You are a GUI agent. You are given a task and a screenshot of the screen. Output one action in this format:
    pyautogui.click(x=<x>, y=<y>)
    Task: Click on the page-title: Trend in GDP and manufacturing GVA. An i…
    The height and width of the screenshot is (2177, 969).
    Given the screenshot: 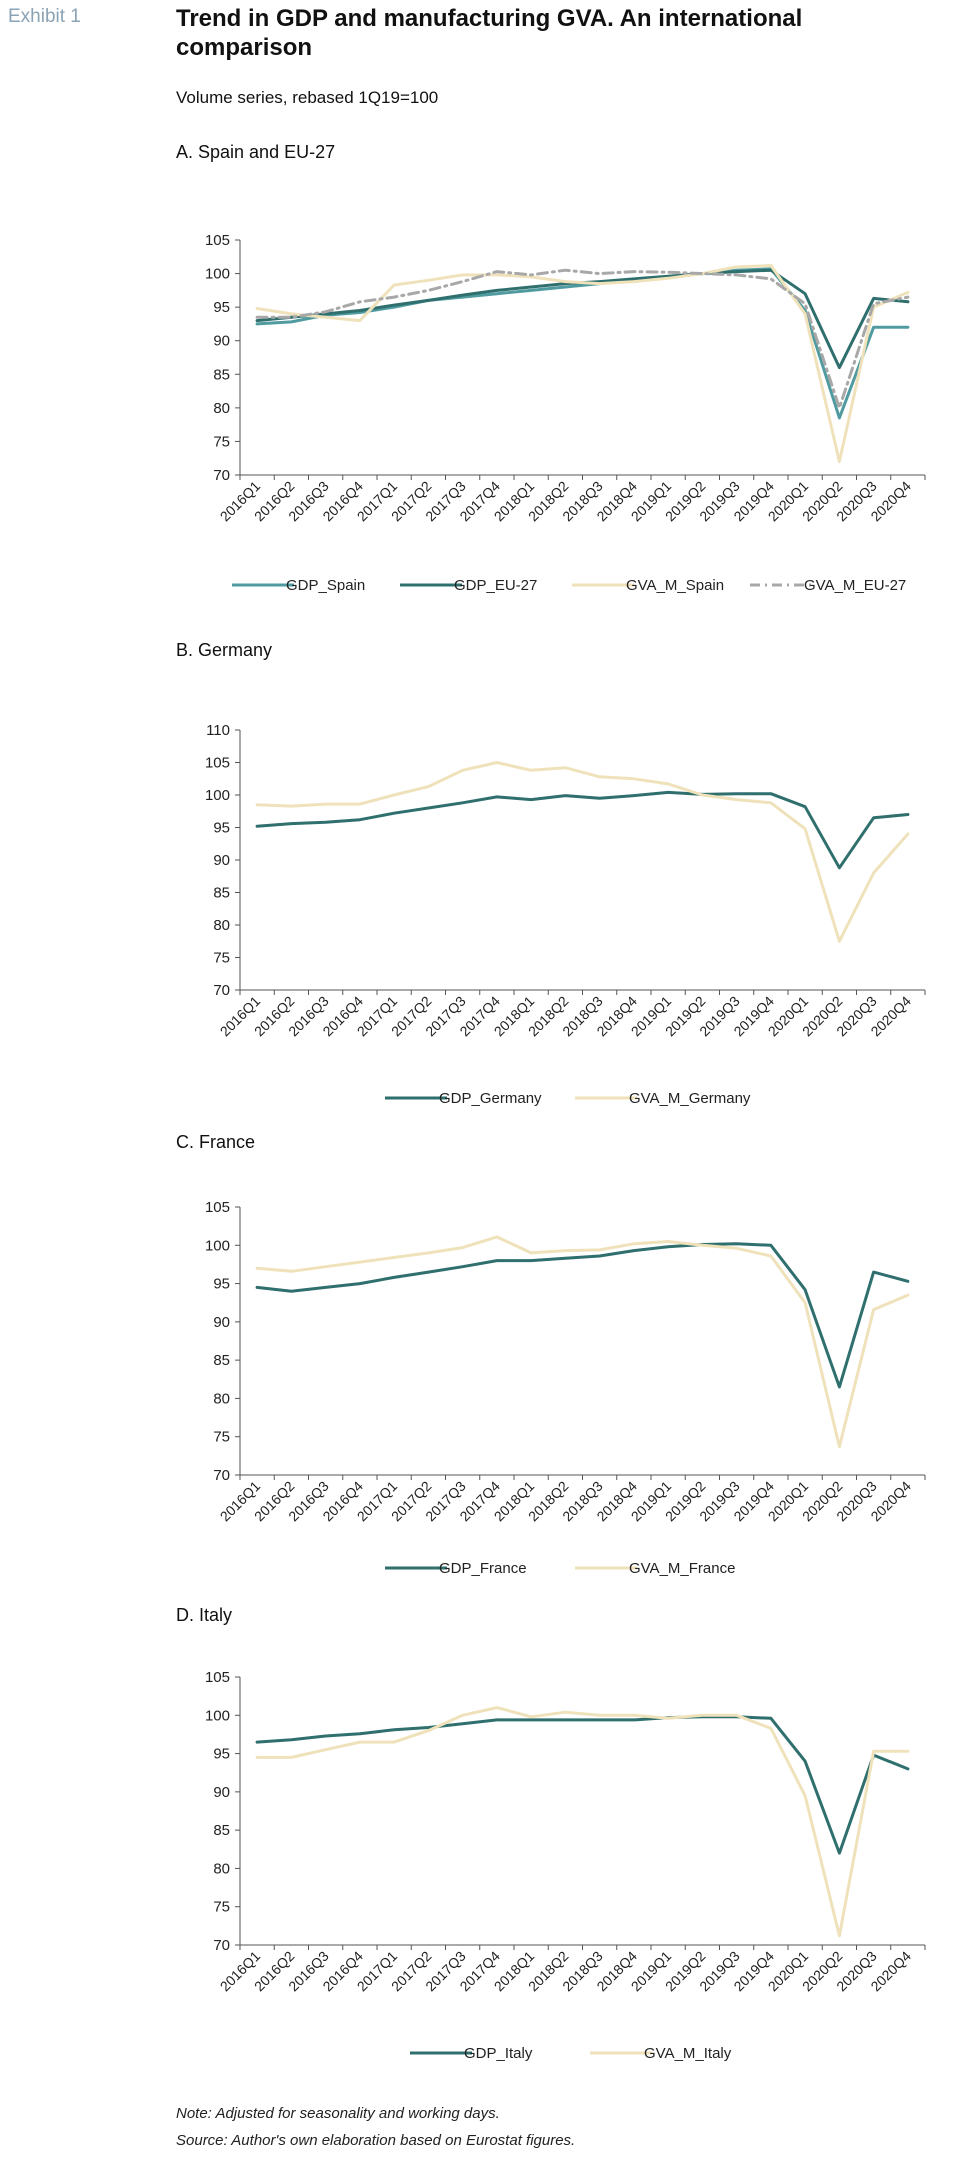 What is the action you would take?
    pyautogui.click(x=489, y=33)
    